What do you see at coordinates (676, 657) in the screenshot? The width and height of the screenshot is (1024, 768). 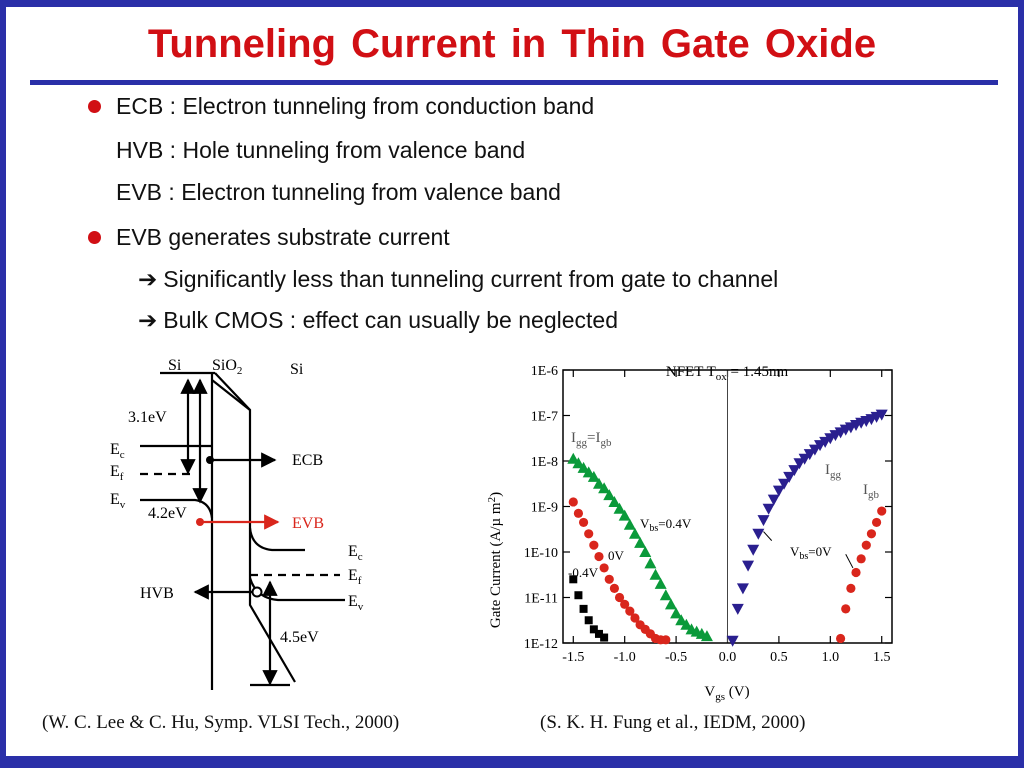 I see `x-tick-label: -0.5` at bounding box center [676, 657].